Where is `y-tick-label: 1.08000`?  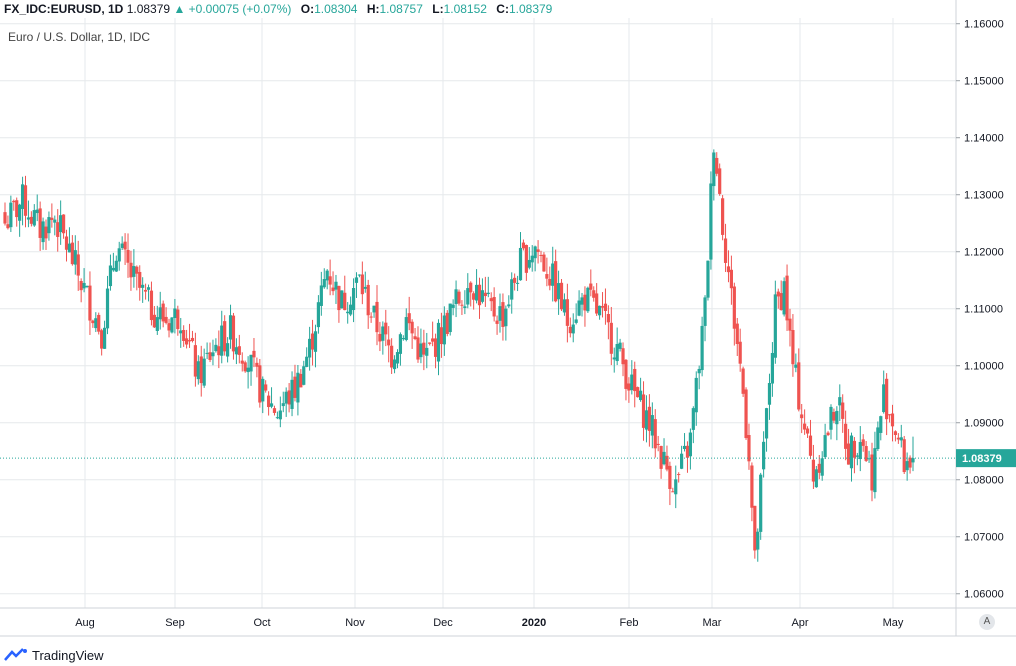 y-tick-label: 1.08000 is located at coordinates (984, 481).